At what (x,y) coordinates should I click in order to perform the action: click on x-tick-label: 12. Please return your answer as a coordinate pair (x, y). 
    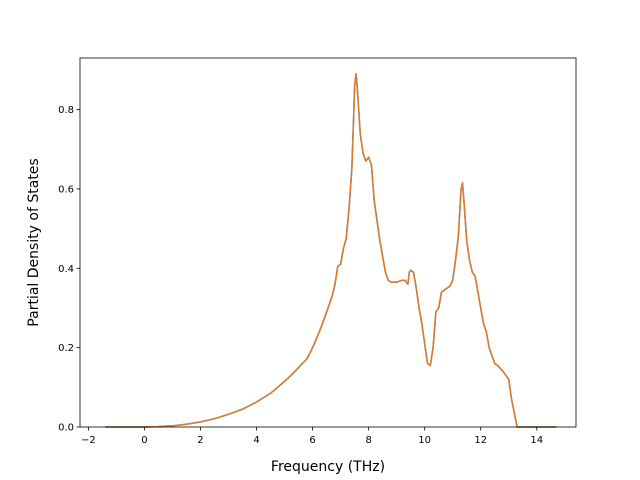
    Looking at the image, I should click on (480, 440).